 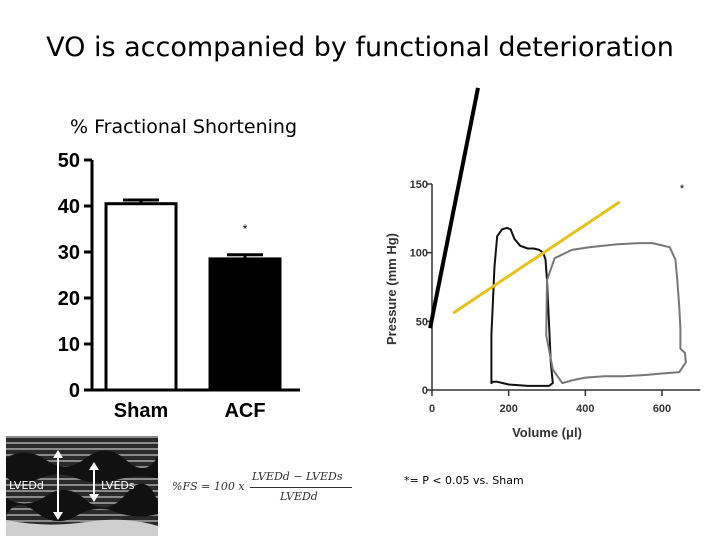 What do you see at coordinates (419, 254) in the screenshot?
I see `pv-y-tick-label: 100` at bounding box center [419, 254].